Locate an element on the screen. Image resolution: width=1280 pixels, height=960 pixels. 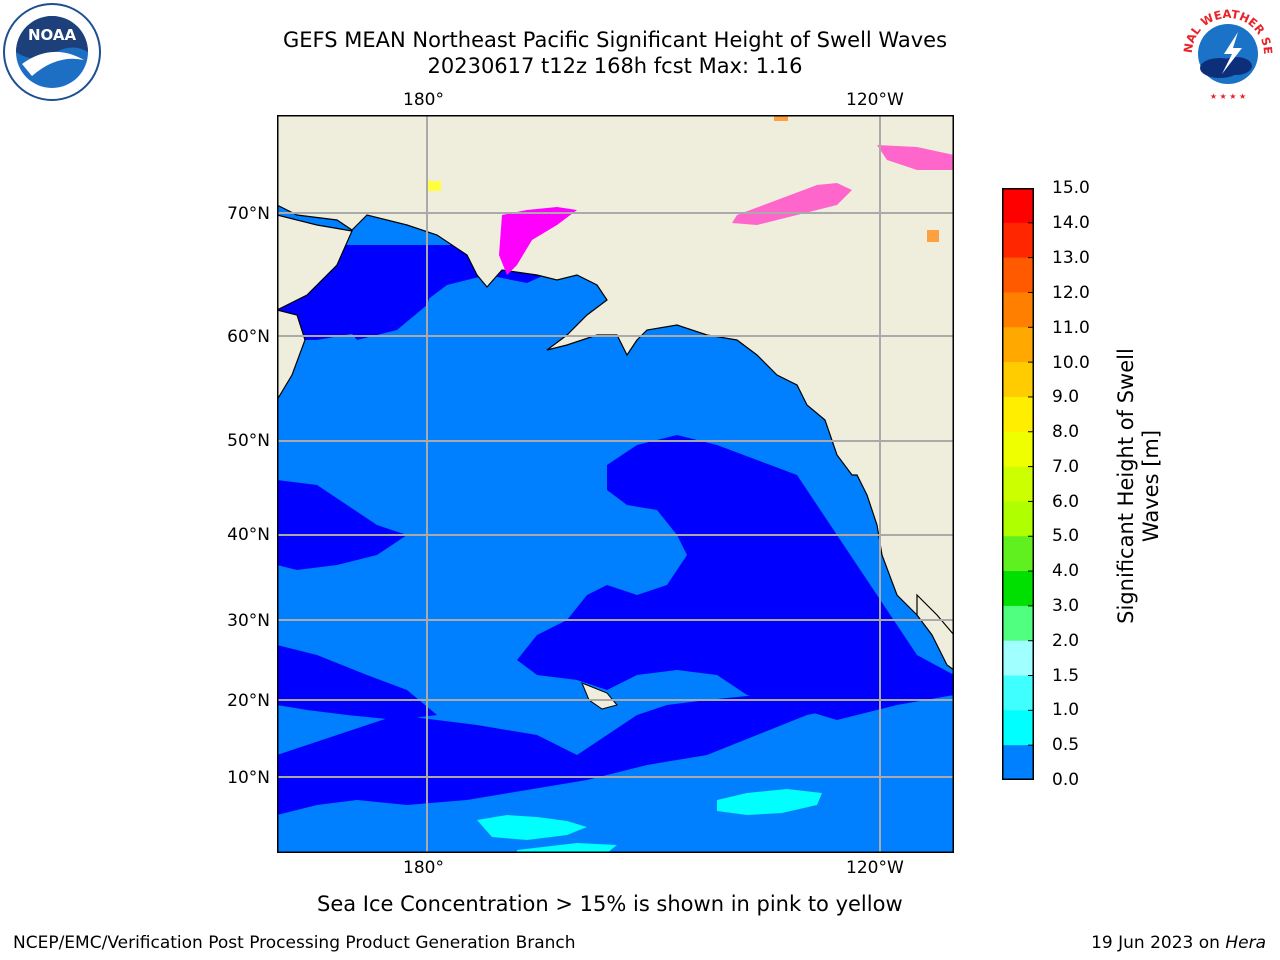
lon-label-top-120w: 120°W is located at coordinates (875, 100).